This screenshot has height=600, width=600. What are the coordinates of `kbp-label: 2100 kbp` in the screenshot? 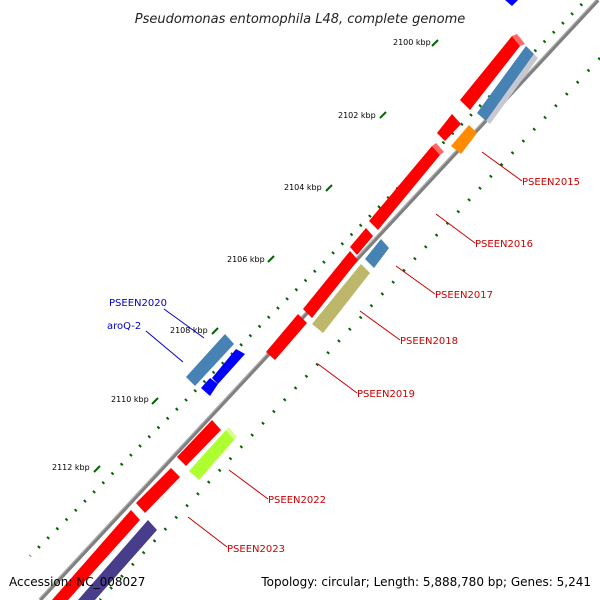 It's located at (412, 42).